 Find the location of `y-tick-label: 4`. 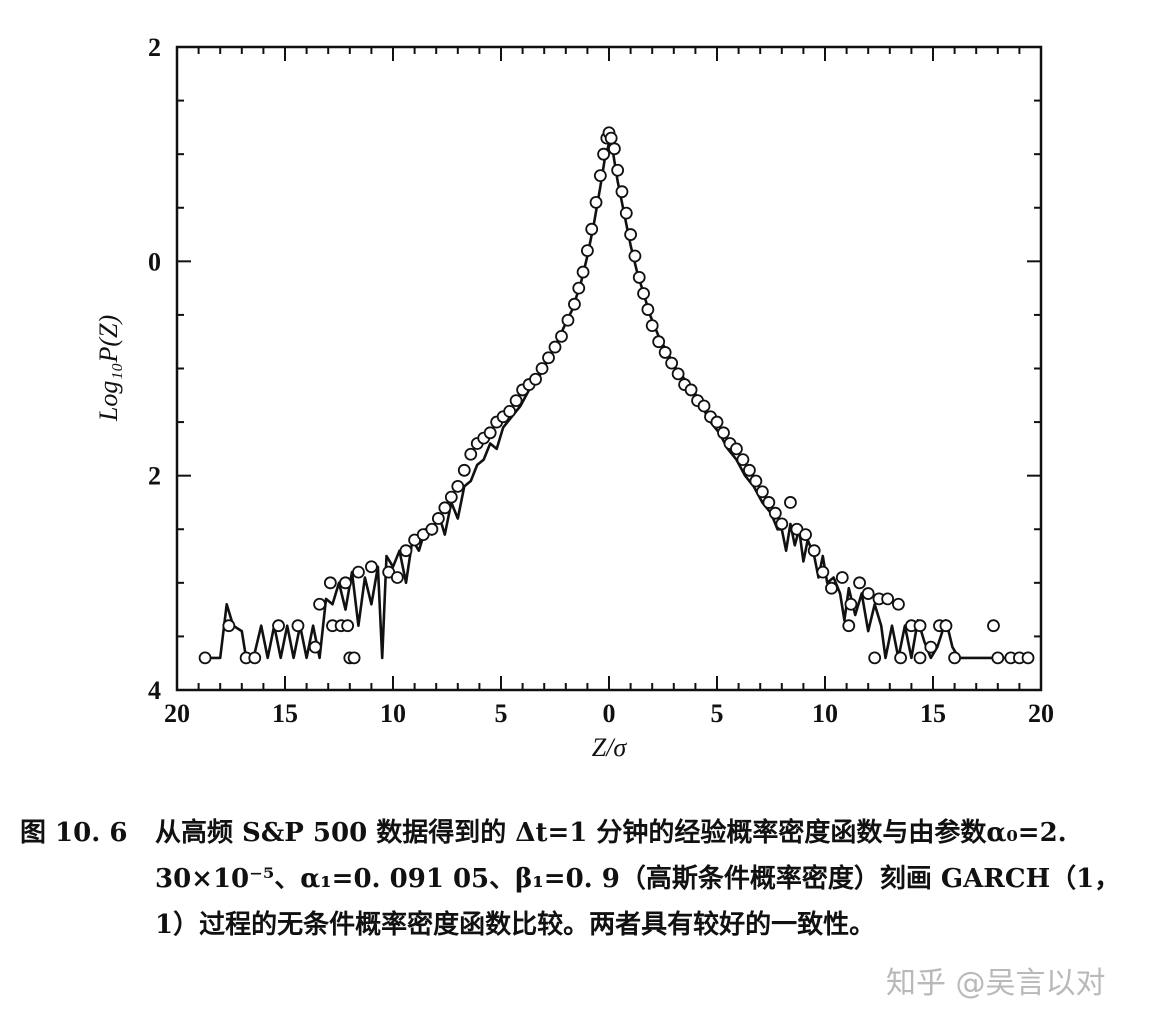

y-tick-label: 4 is located at coordinates (154, 690).